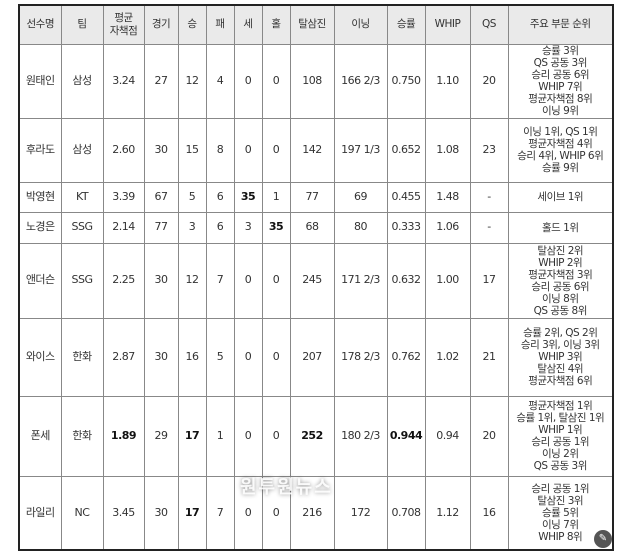 The width and height of the screenshot is (623, 557). What do you see at coordinates (560, 87) in the screenshot?
I see `rank-item: WHIP 7위` at bounding box center [560, 87].